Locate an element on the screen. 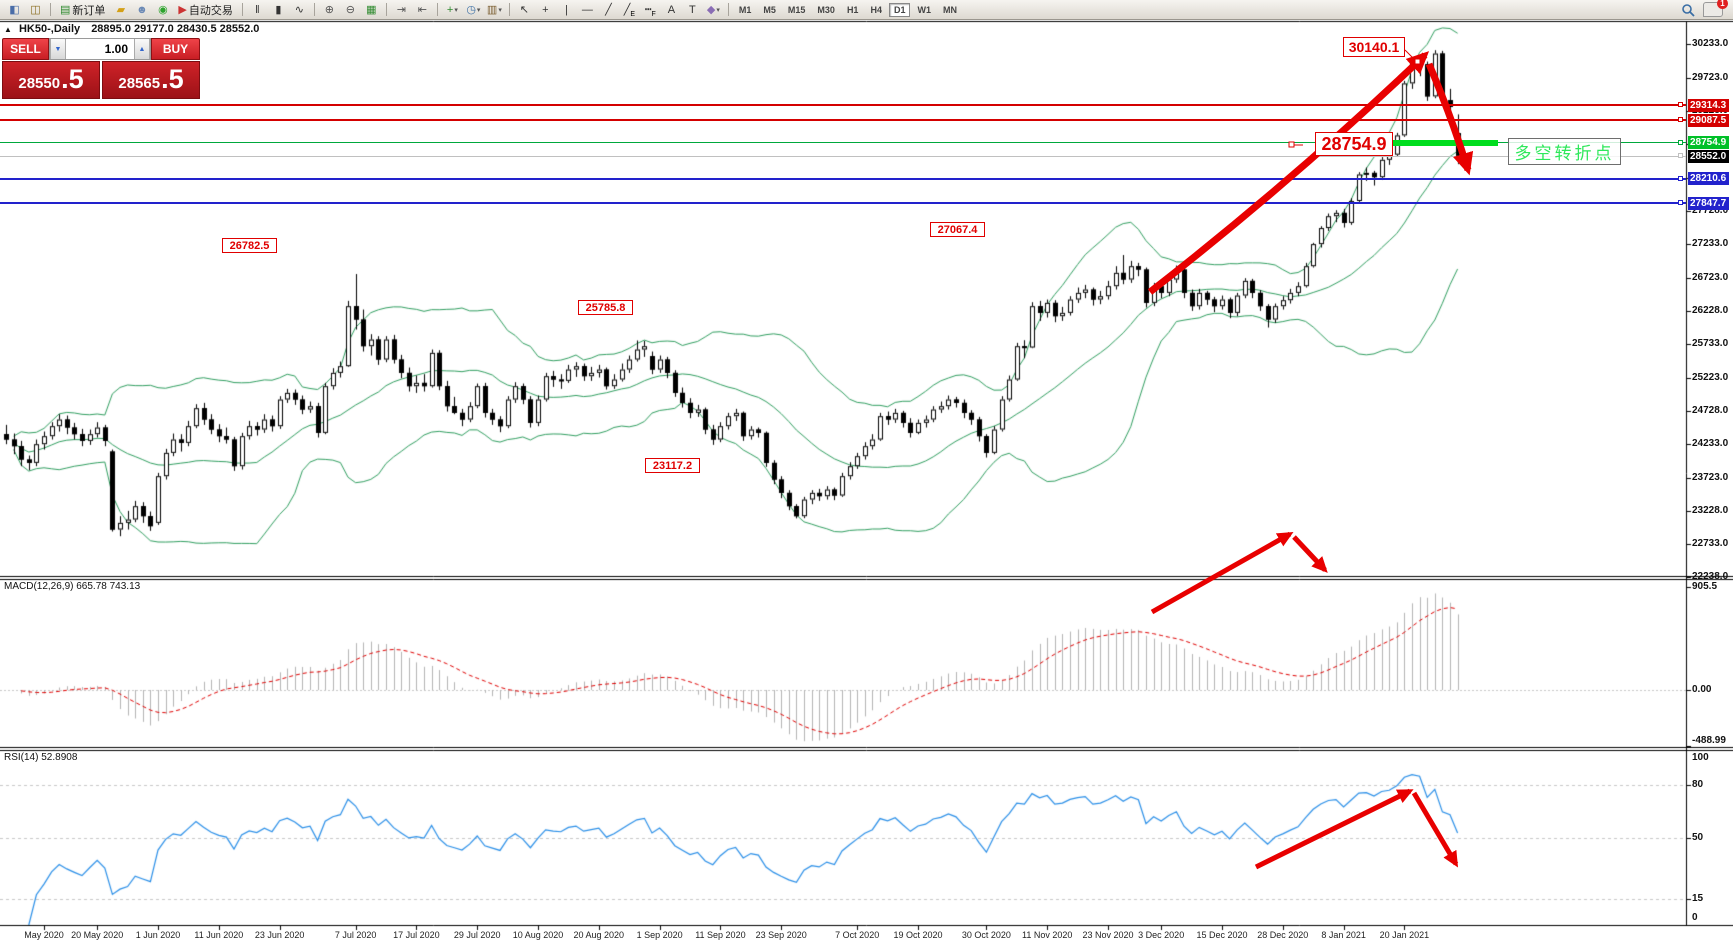 Image resolution: width=1733 pixels, height=944 pixels. date-axis-label: 20 Aug 2020 is located at coordinates (599, 935).